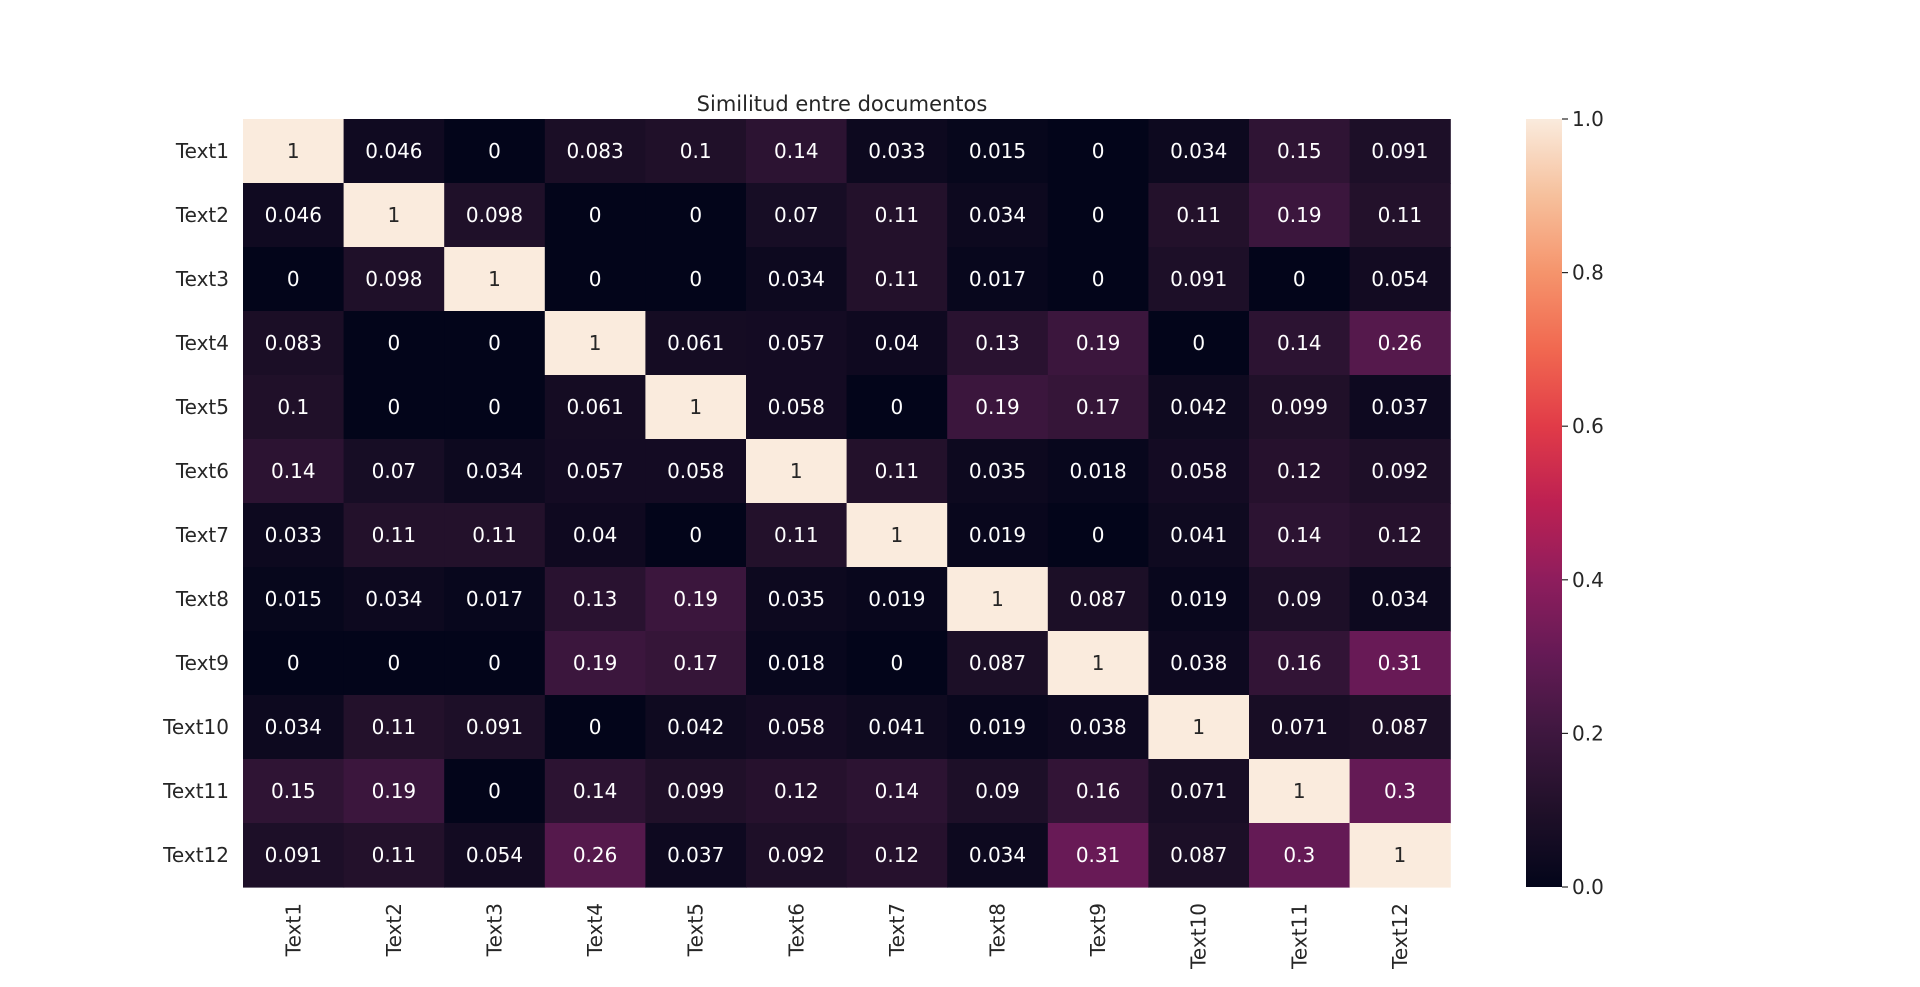 The width and height of the screenshot is (1920, 987). I want to click on cell-annotation: 0.09, so click(997, 791).